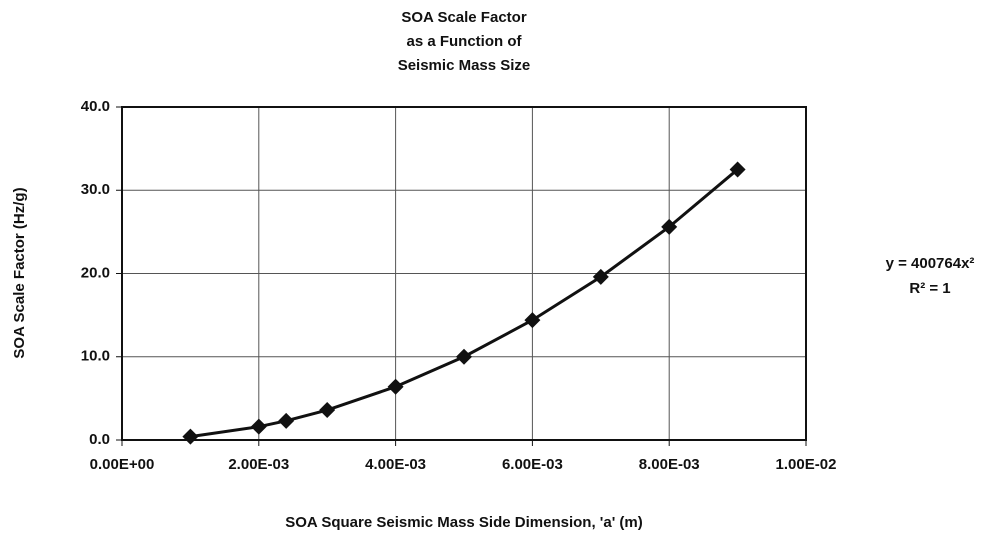 The height and width of the screenshot is (542, 1002). What do you see at coordinates (806, 464) in the screenshot?
I see `x-tick-label: 1.00E-02` at bounding box center [806, 464].